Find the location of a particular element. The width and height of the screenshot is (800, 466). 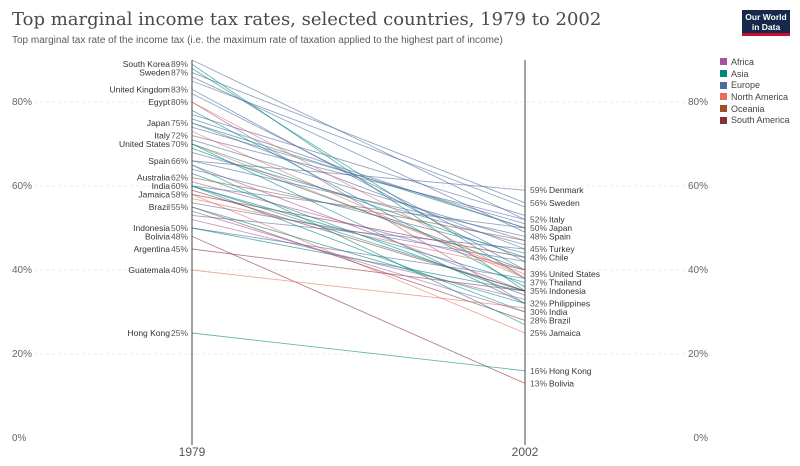

end-value-label: 30% is located at coordinates (538, 312).